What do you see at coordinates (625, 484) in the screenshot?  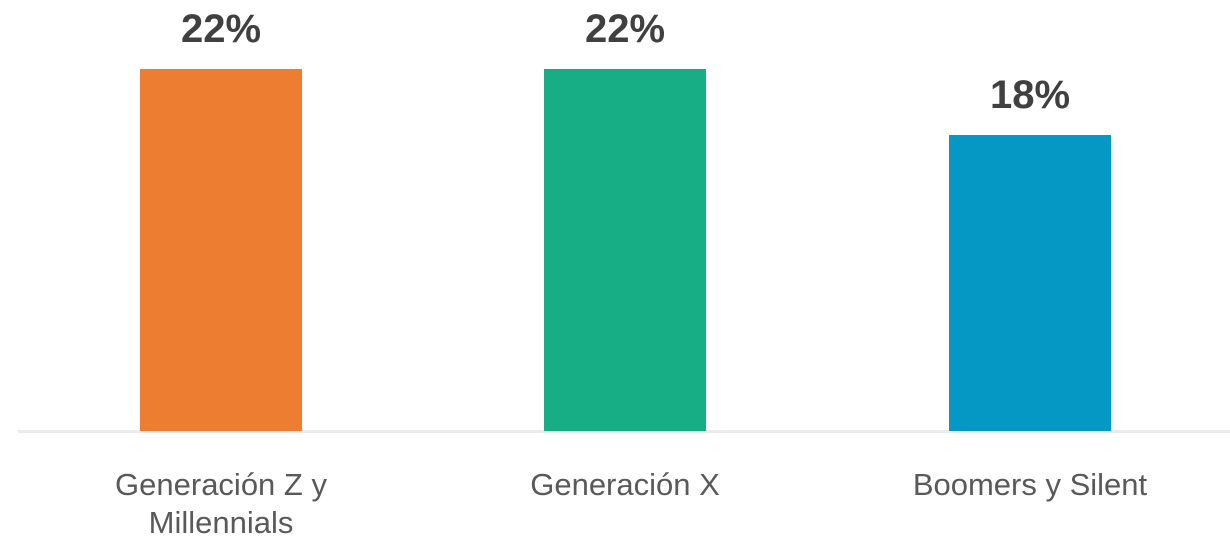 I see `x-tick-label: Generación X` at bounding box center [625, 484].